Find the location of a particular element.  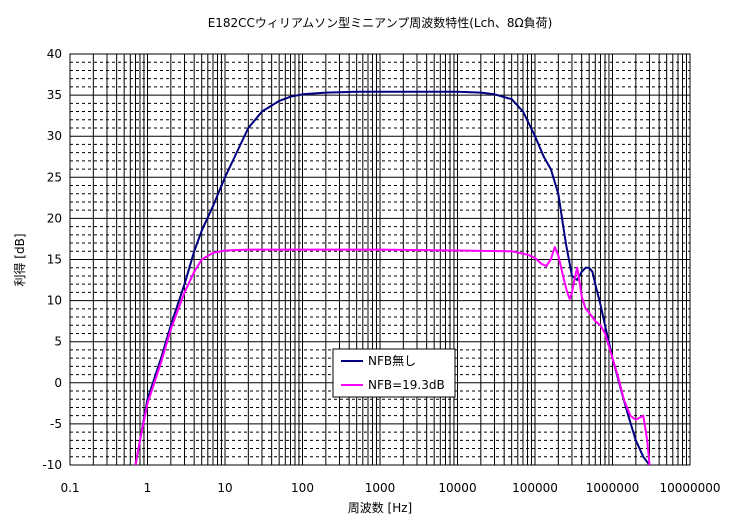

x-tick-label: 100 is located at coordinates (302, 488).